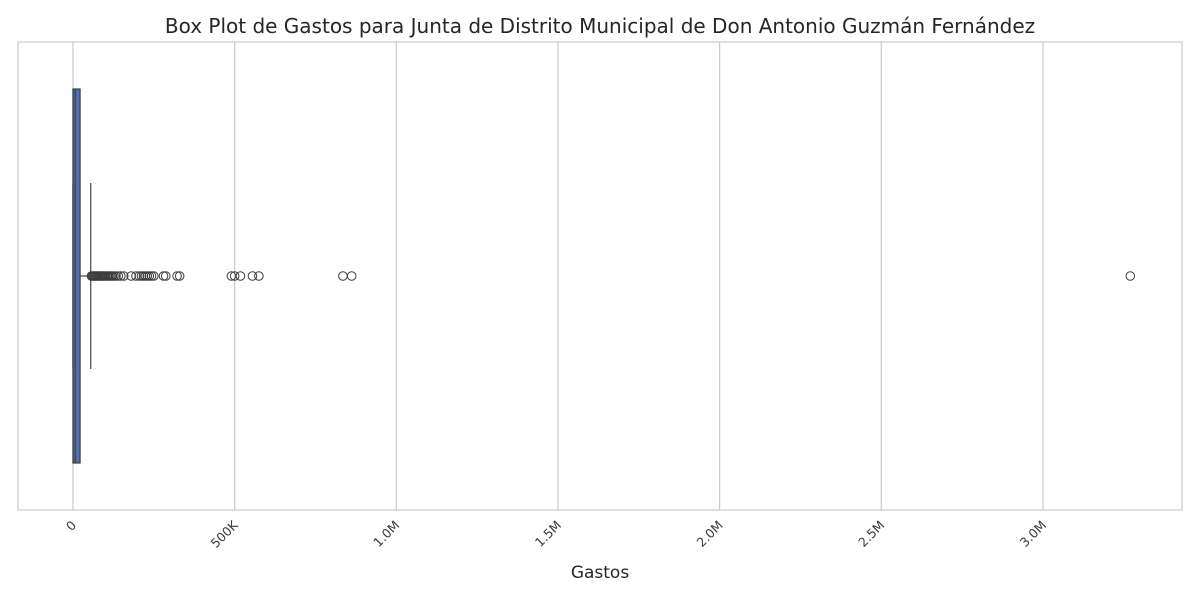 The image size is (1200, 600). Describe the element at coordinates (386, 534) in the screenshot. I see `x-tick-label: 1.0M` at that location.